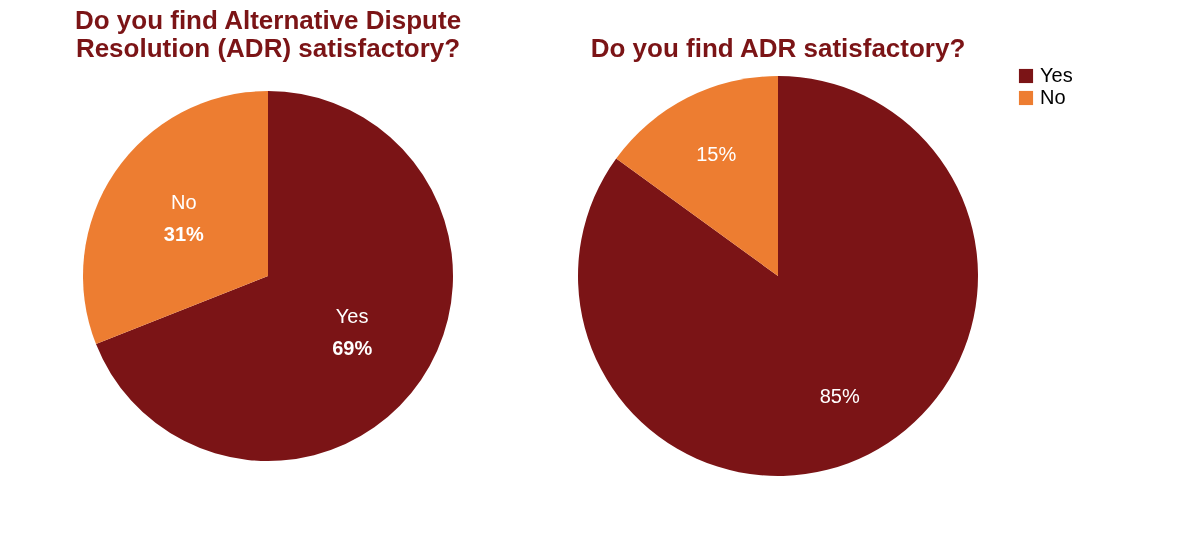 This screenshot has height=548, width=1194. What do you see at coordinates (352, 316) in the screenshot?
I see `slice-label: Yes` at bounding box center [352, 316].